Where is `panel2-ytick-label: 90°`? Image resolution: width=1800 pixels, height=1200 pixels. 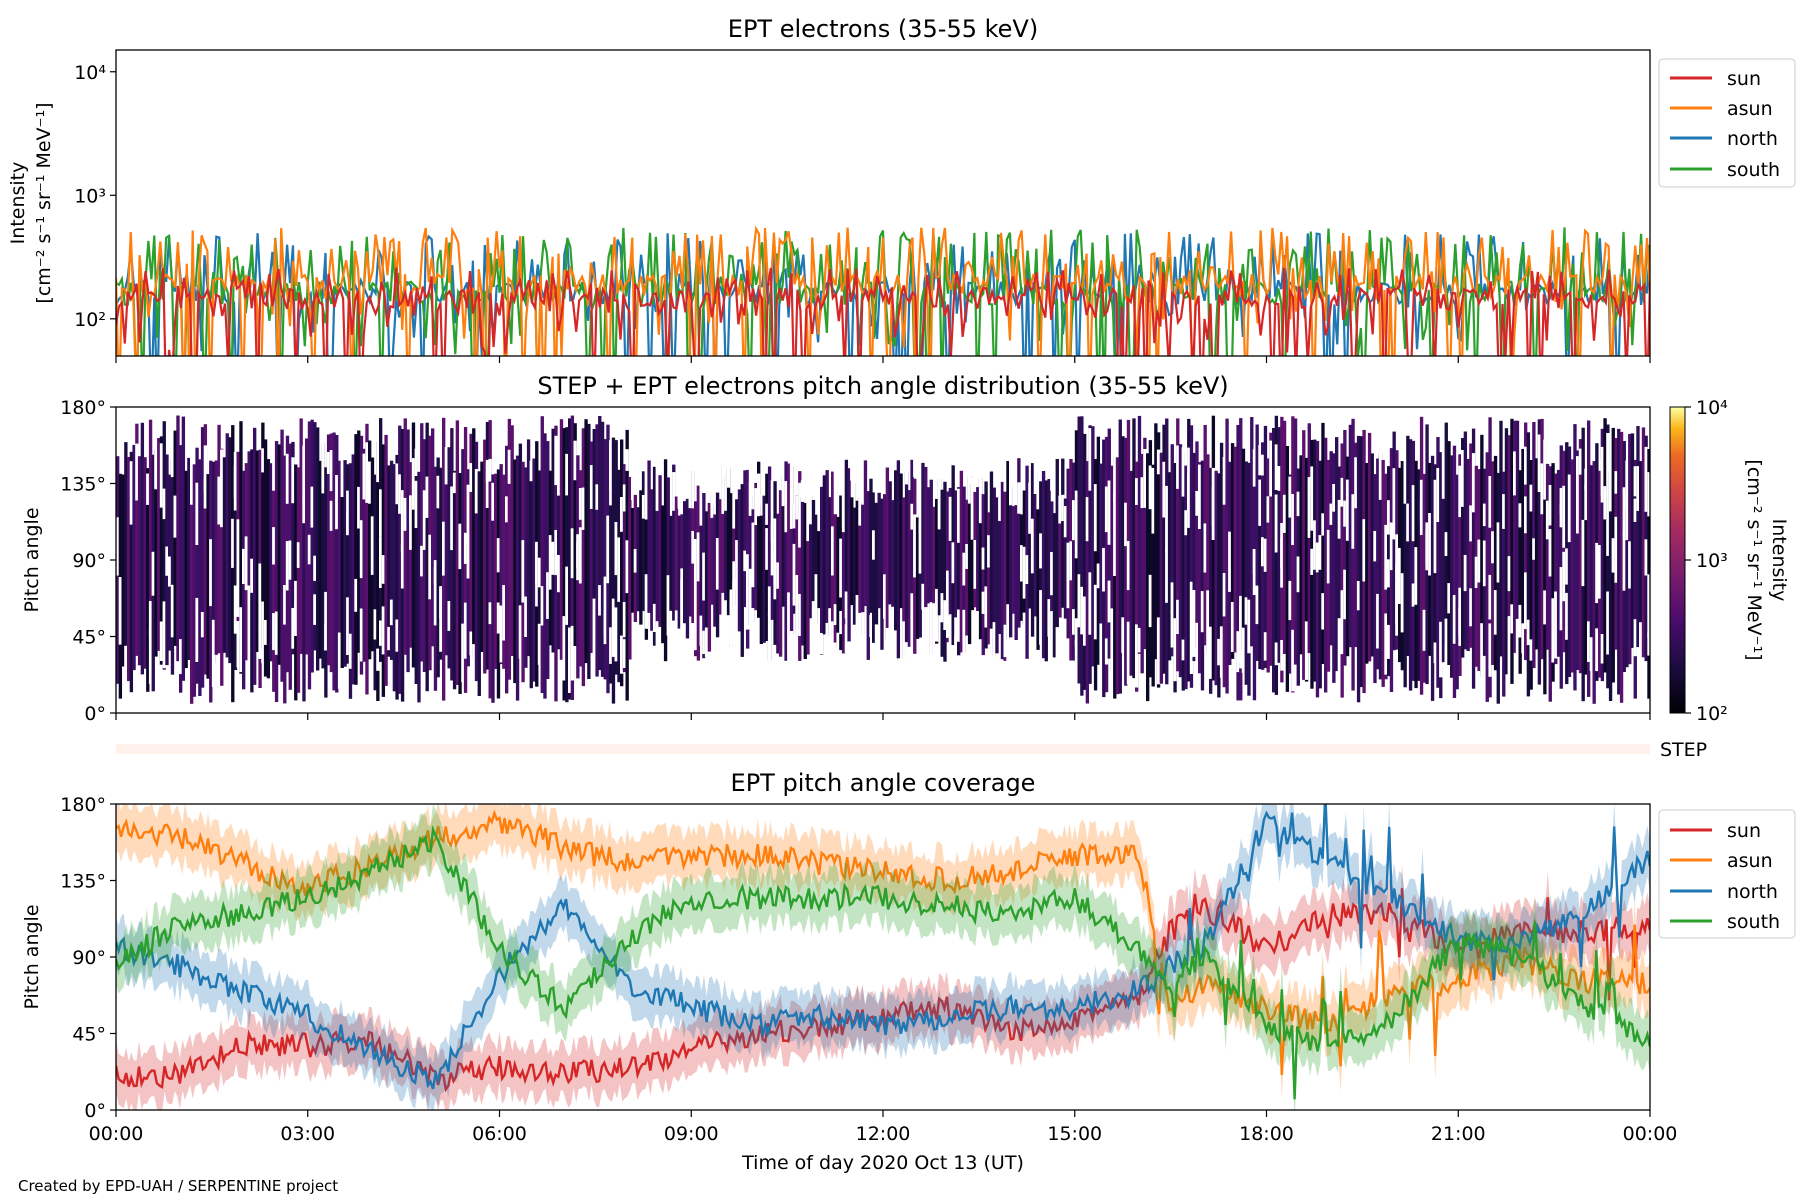
panel2-ytick-label: 90° is located at coordinates (89, 561).